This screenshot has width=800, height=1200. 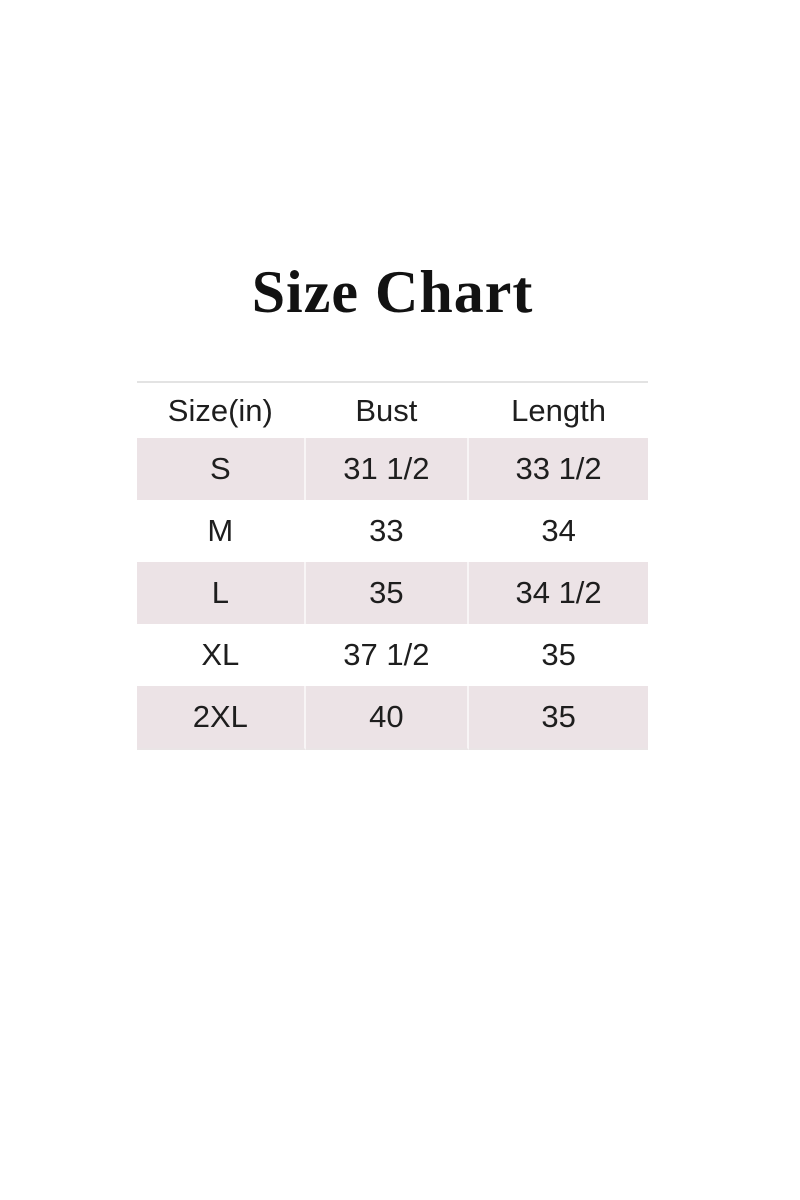 I want to click on column-header-length: Length, so click(x=558, y=410).